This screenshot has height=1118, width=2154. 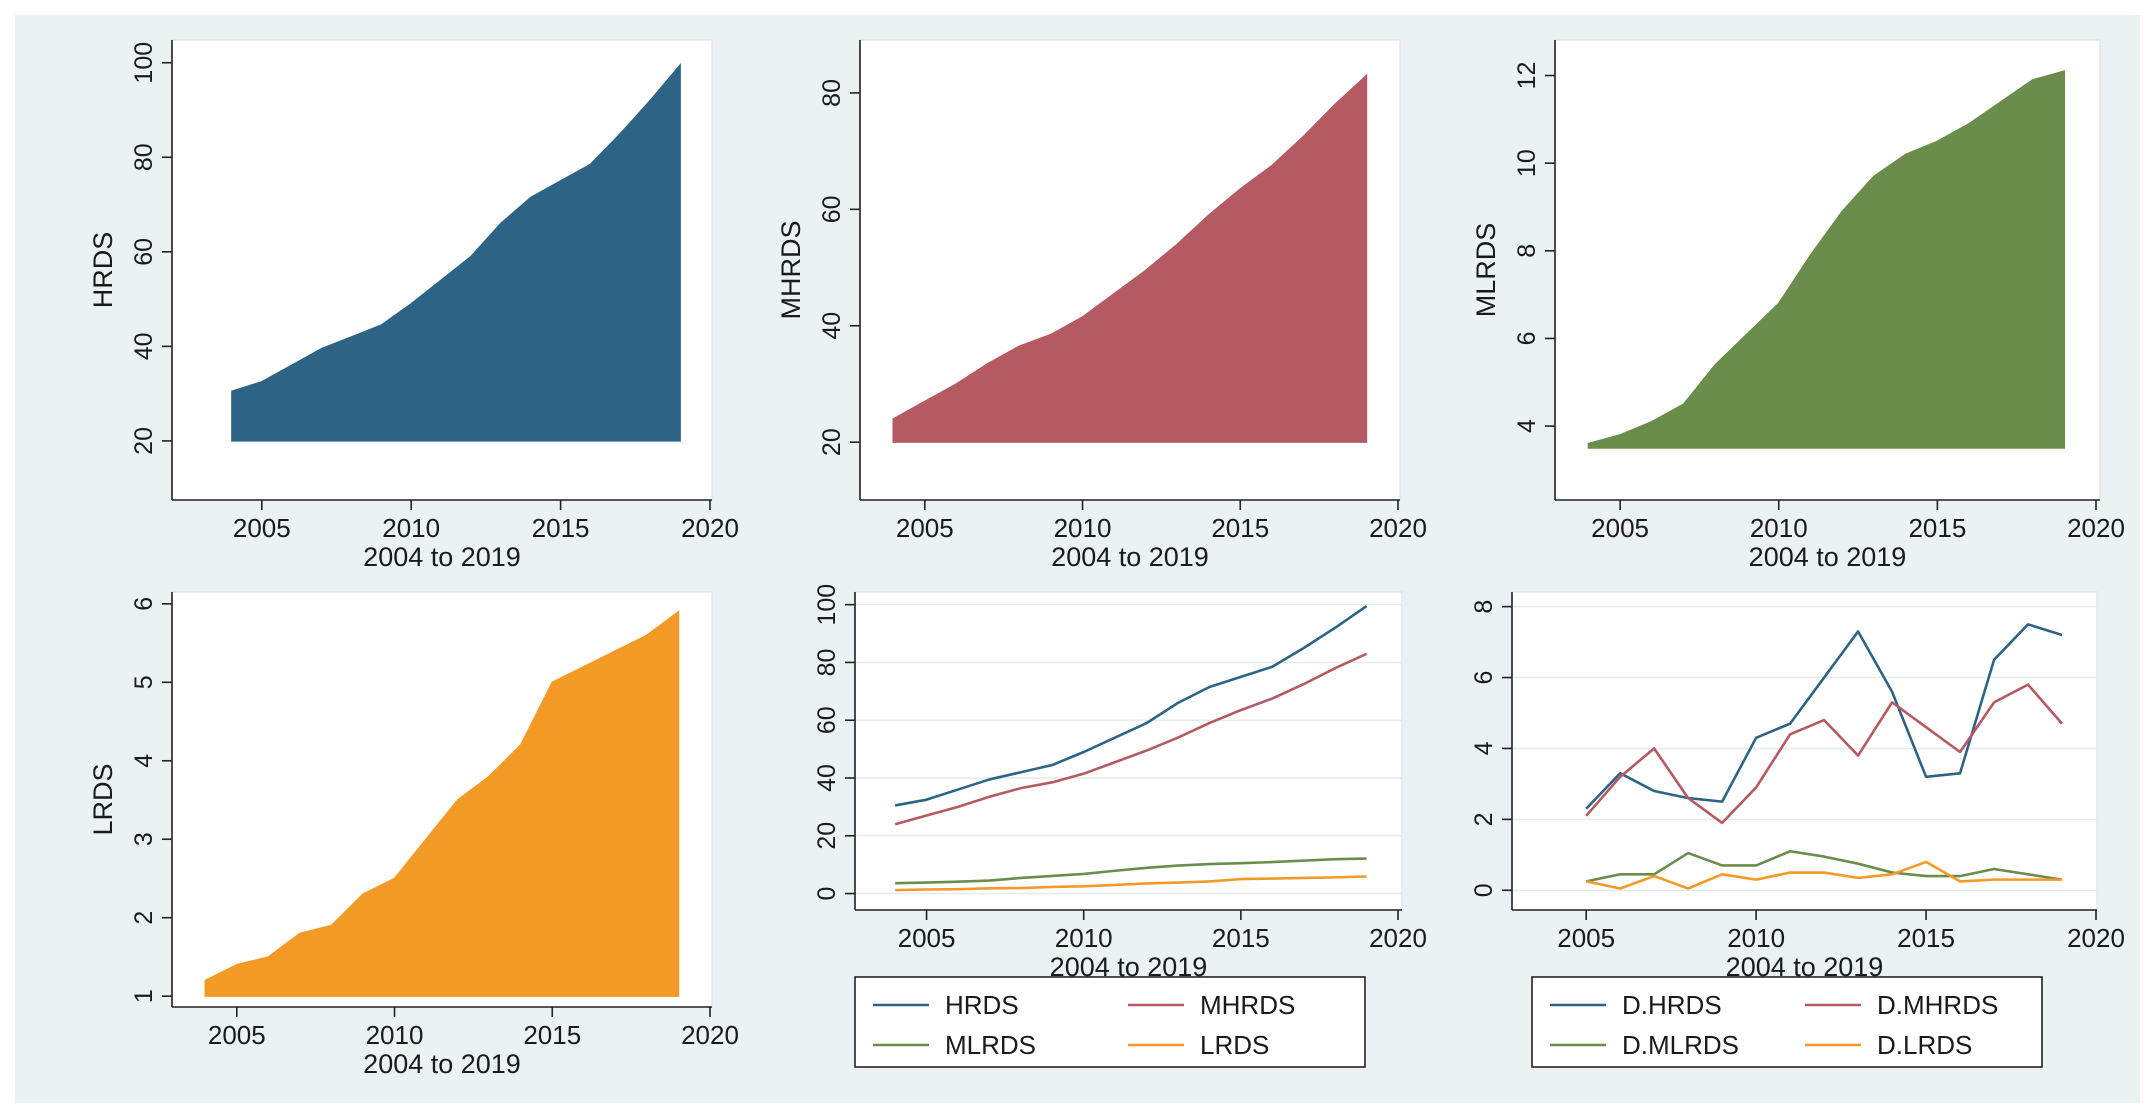 I want to click on legend-label-d-mlrds: D.MLRDS, so click(x=1680, y=1045).